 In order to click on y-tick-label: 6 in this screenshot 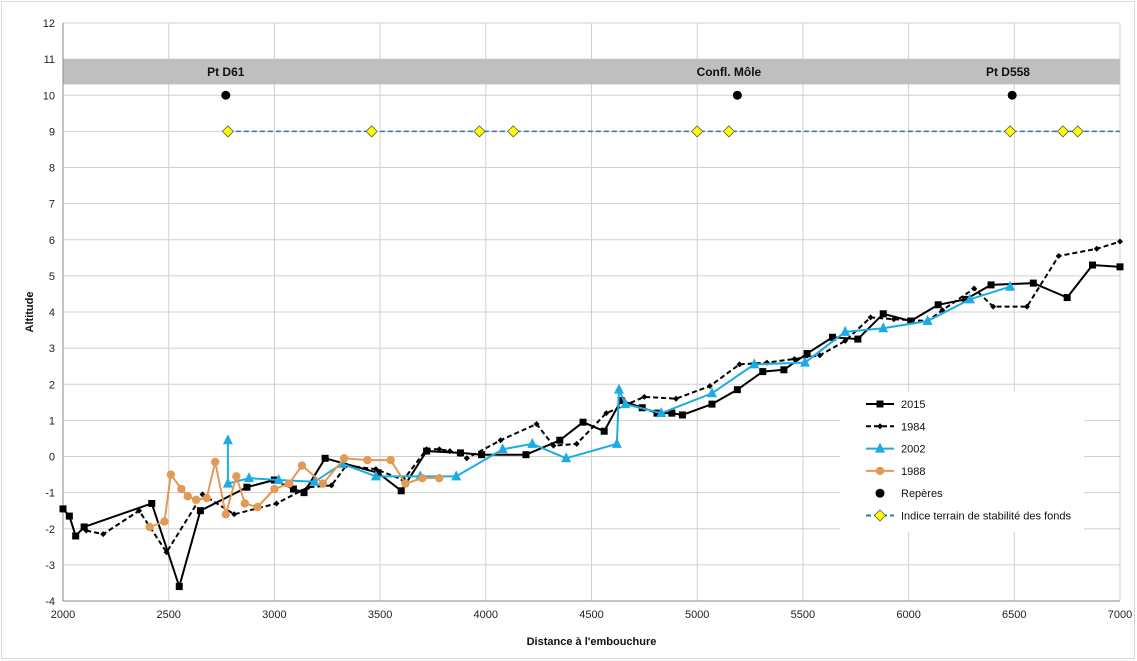, I will do `click(52, 241)`.